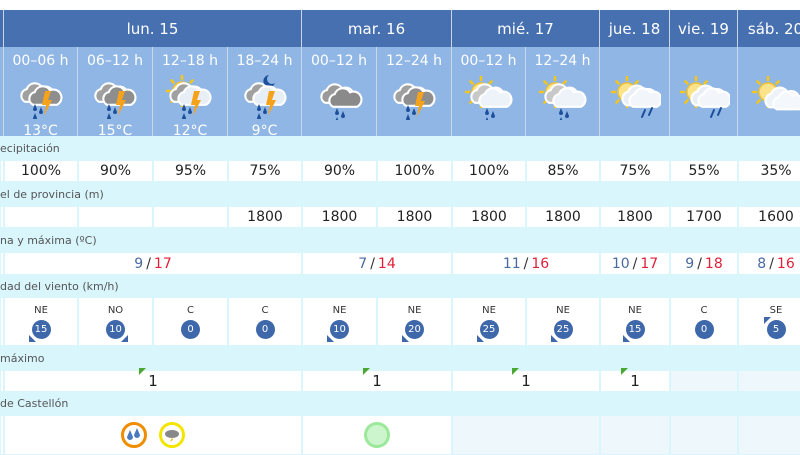 The height and width of the screenshot is (455, 800). What do you see at coordinates (339, 97) in the screenshot?
I see `cloud-rain-icon` at bounding box center [339, 97].